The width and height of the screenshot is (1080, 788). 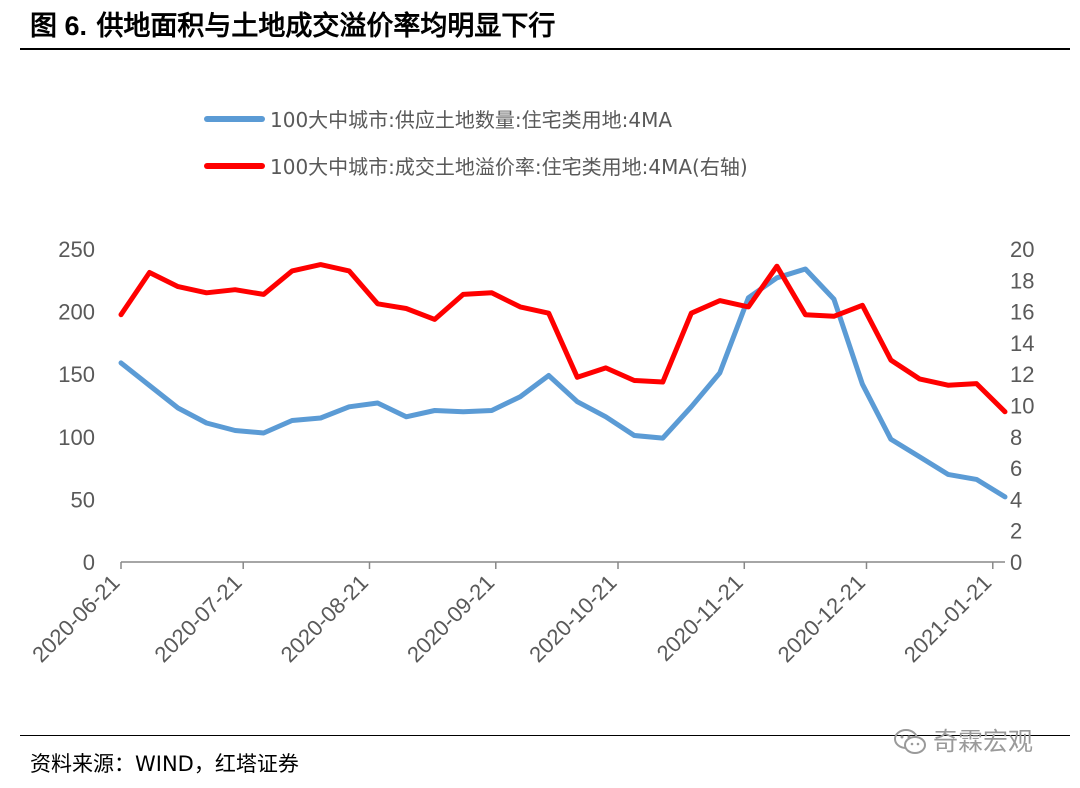 I want to click on figure-title: 供地面积与土地成交溢价率均明显下行, so click(x=326, y=26).